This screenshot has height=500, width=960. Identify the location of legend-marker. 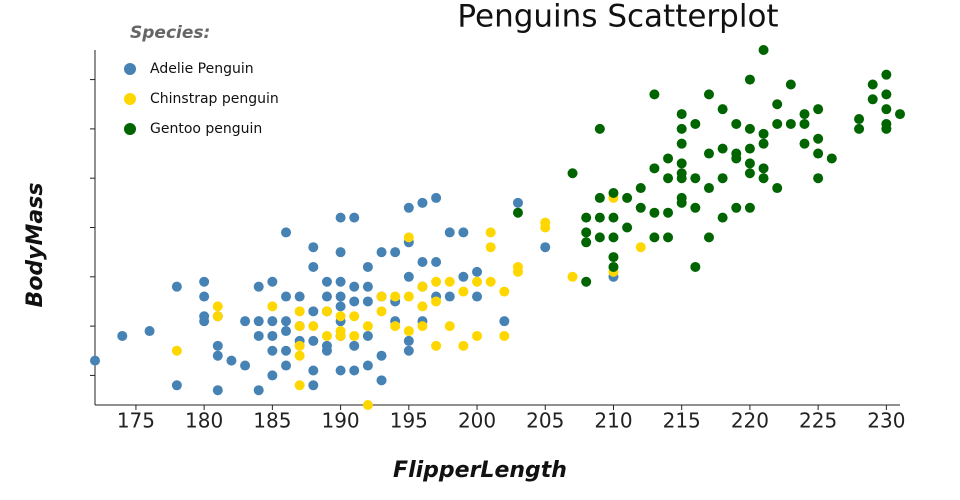
(130, 129).